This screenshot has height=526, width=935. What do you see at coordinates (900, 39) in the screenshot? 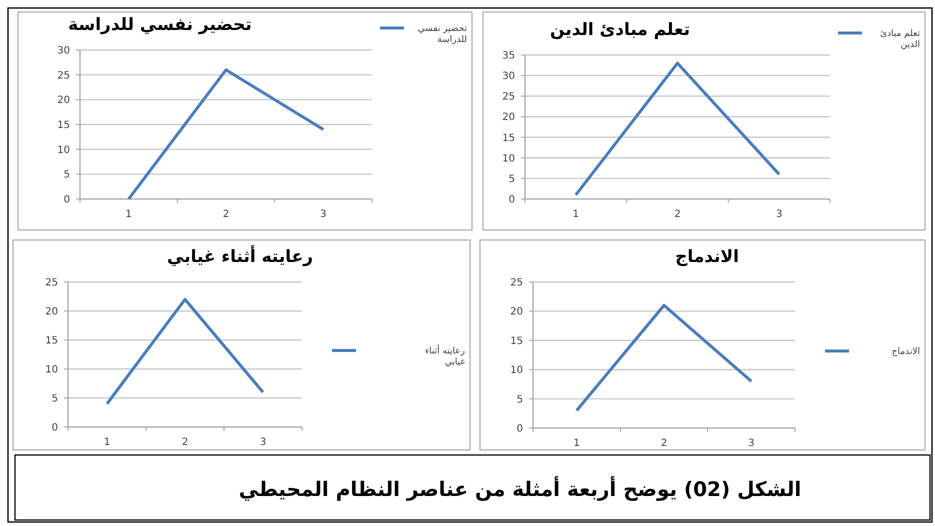
I see `legend-label: تعلم مبادئ الدين` at bounding box center [900, 39].